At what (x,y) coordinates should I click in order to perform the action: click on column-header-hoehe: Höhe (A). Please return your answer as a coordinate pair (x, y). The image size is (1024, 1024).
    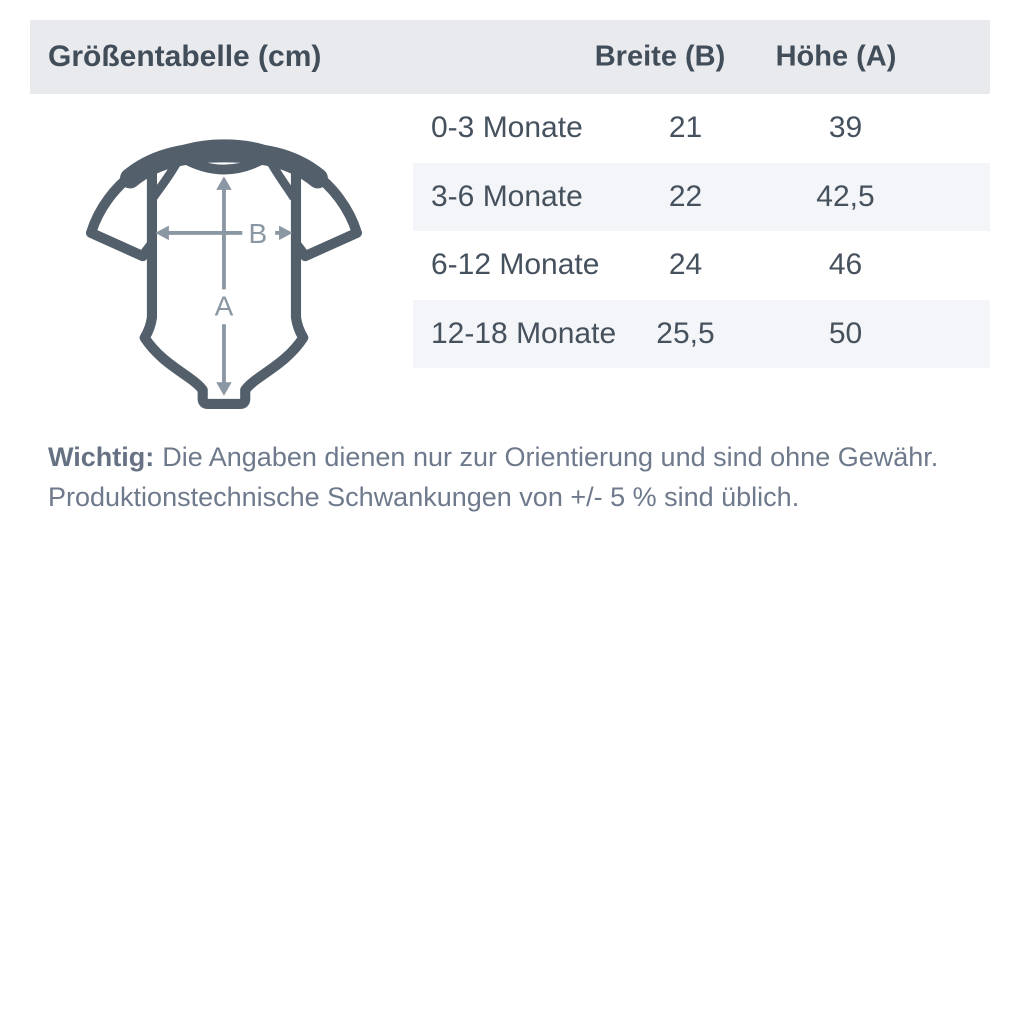
    Looking at the image, I should click on (836, 56).